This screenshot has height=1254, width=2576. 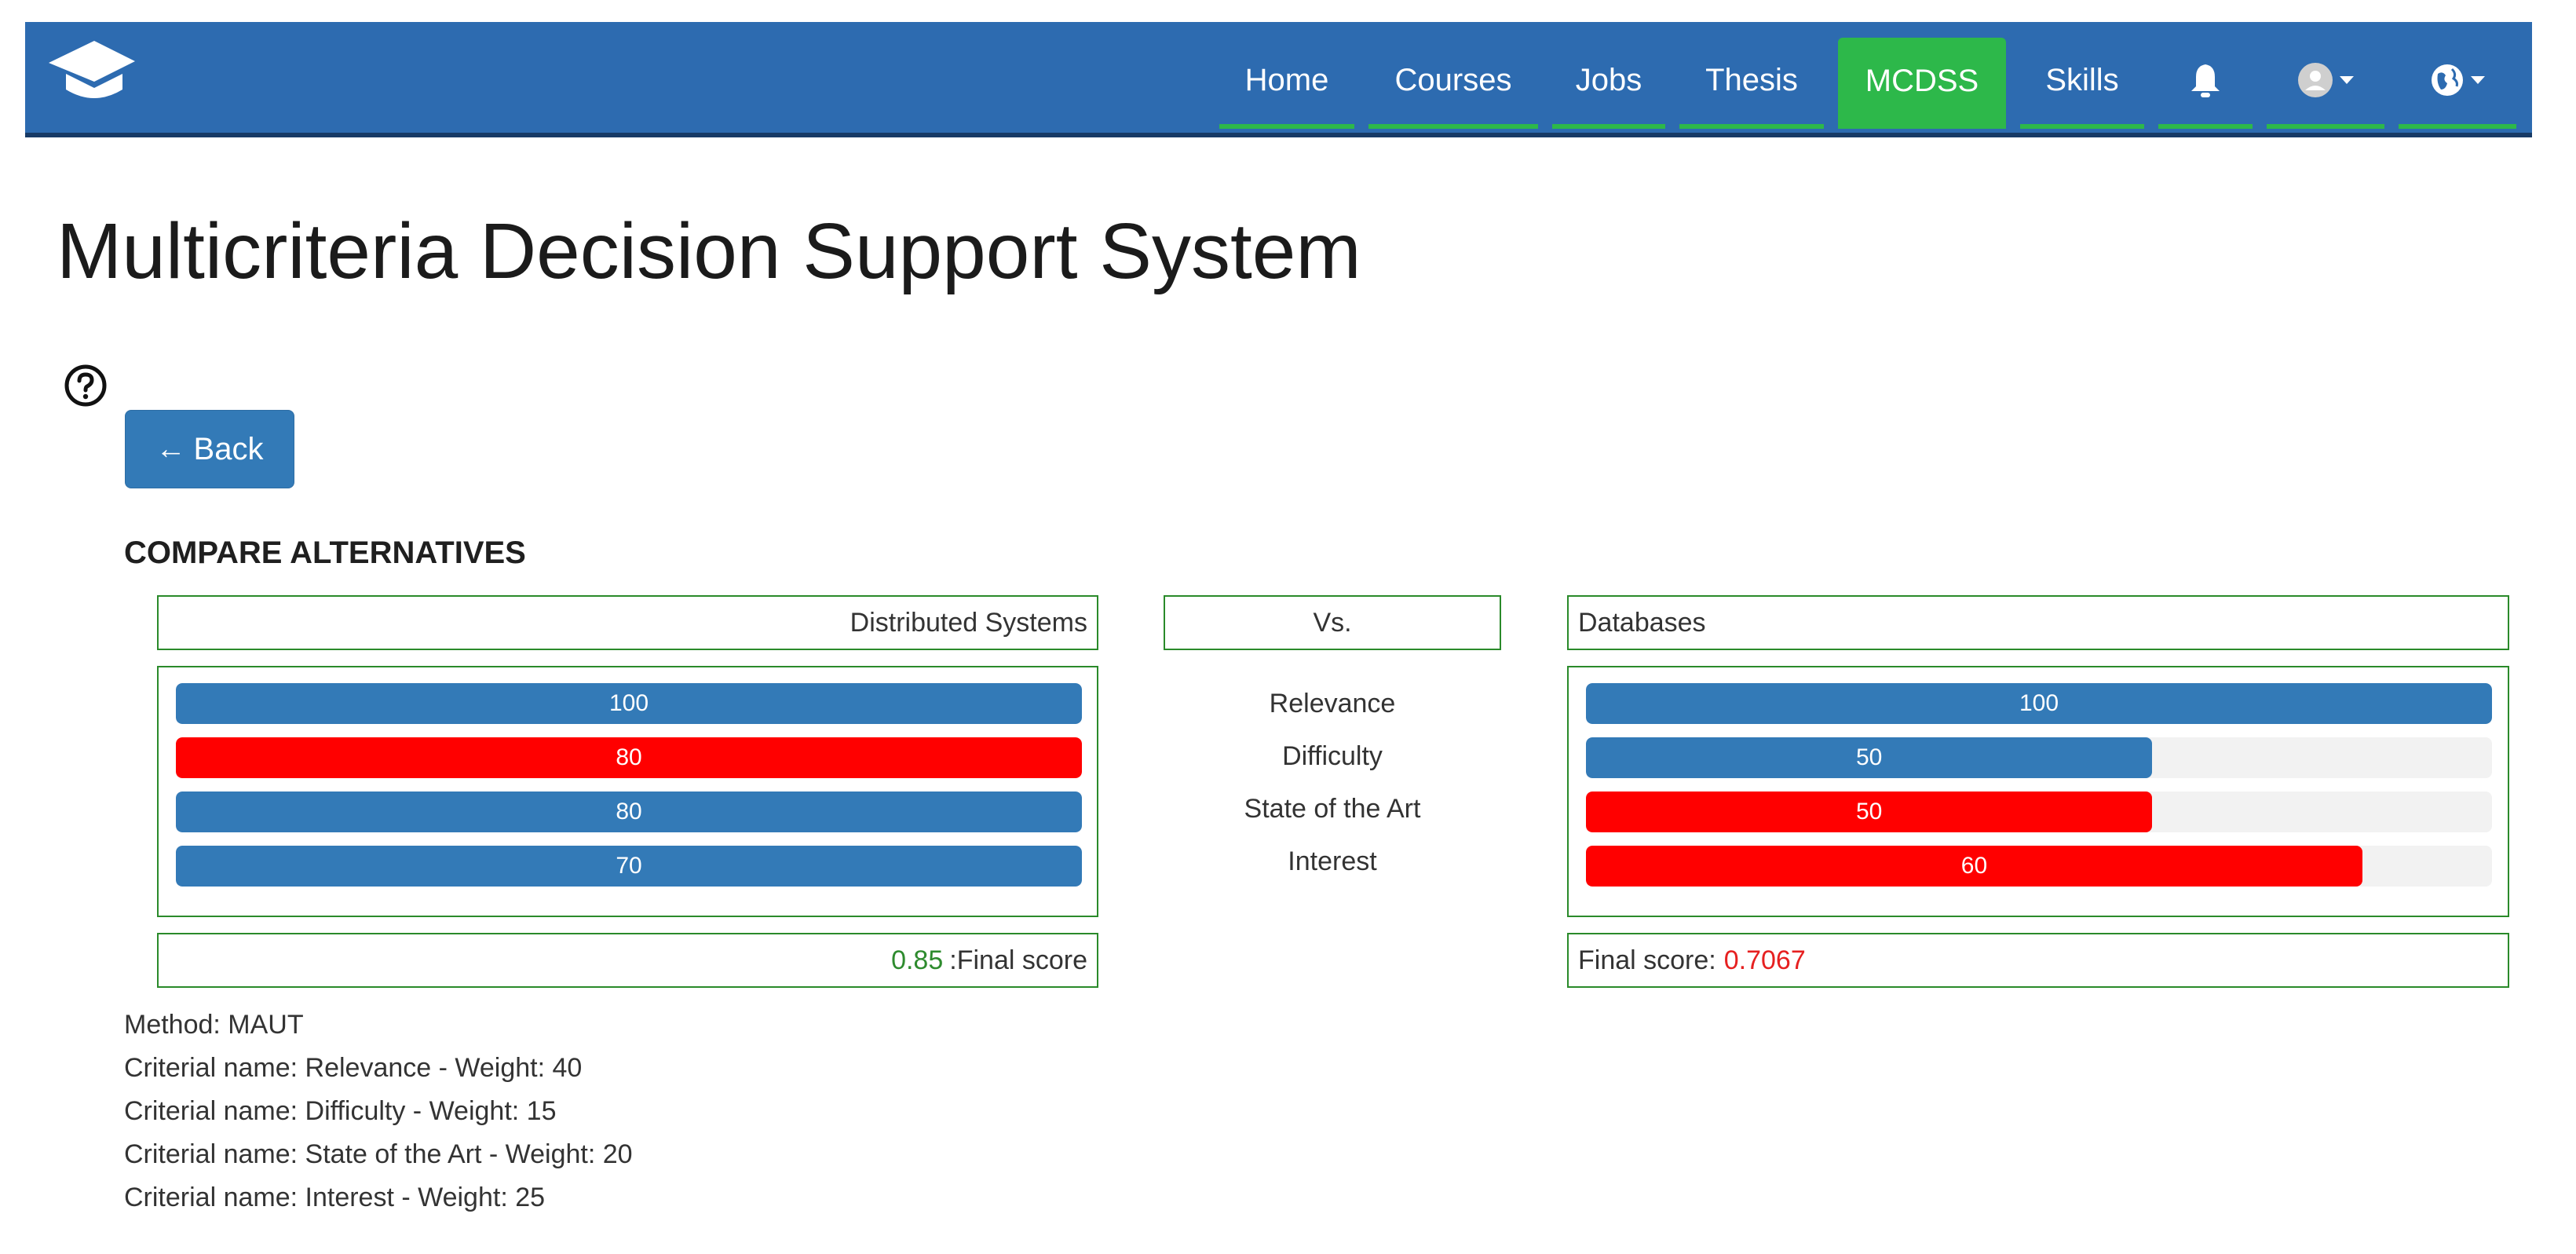 What do you see at coordinates (709, 251) in the screenshot?
I see `page-title: Multicriteria Decision Support System` at bounding box center [709, 251].